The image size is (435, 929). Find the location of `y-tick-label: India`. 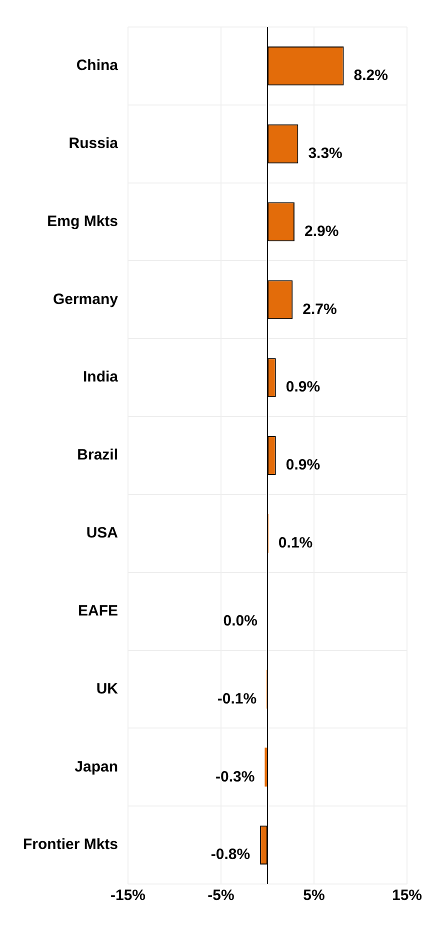

y-tick-label: India is located at coordinates (100, 377).